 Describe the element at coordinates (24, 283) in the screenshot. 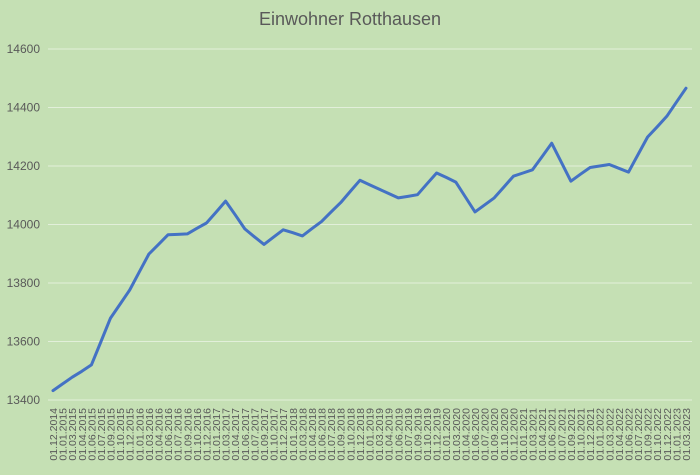

I see `y-tick-label: 13800` at that location.